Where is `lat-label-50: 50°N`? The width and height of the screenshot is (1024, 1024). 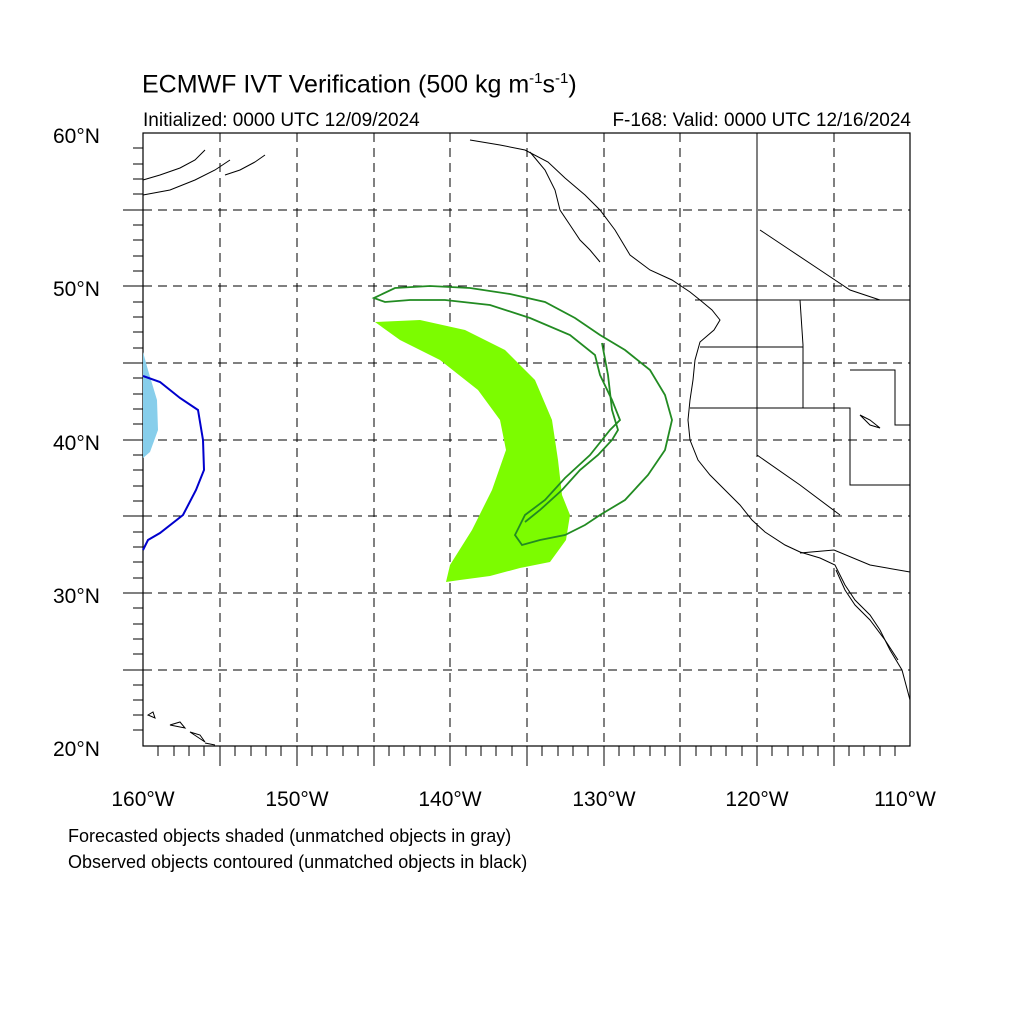 lat-label-50: 50°N is located at coordinates (76, 289).